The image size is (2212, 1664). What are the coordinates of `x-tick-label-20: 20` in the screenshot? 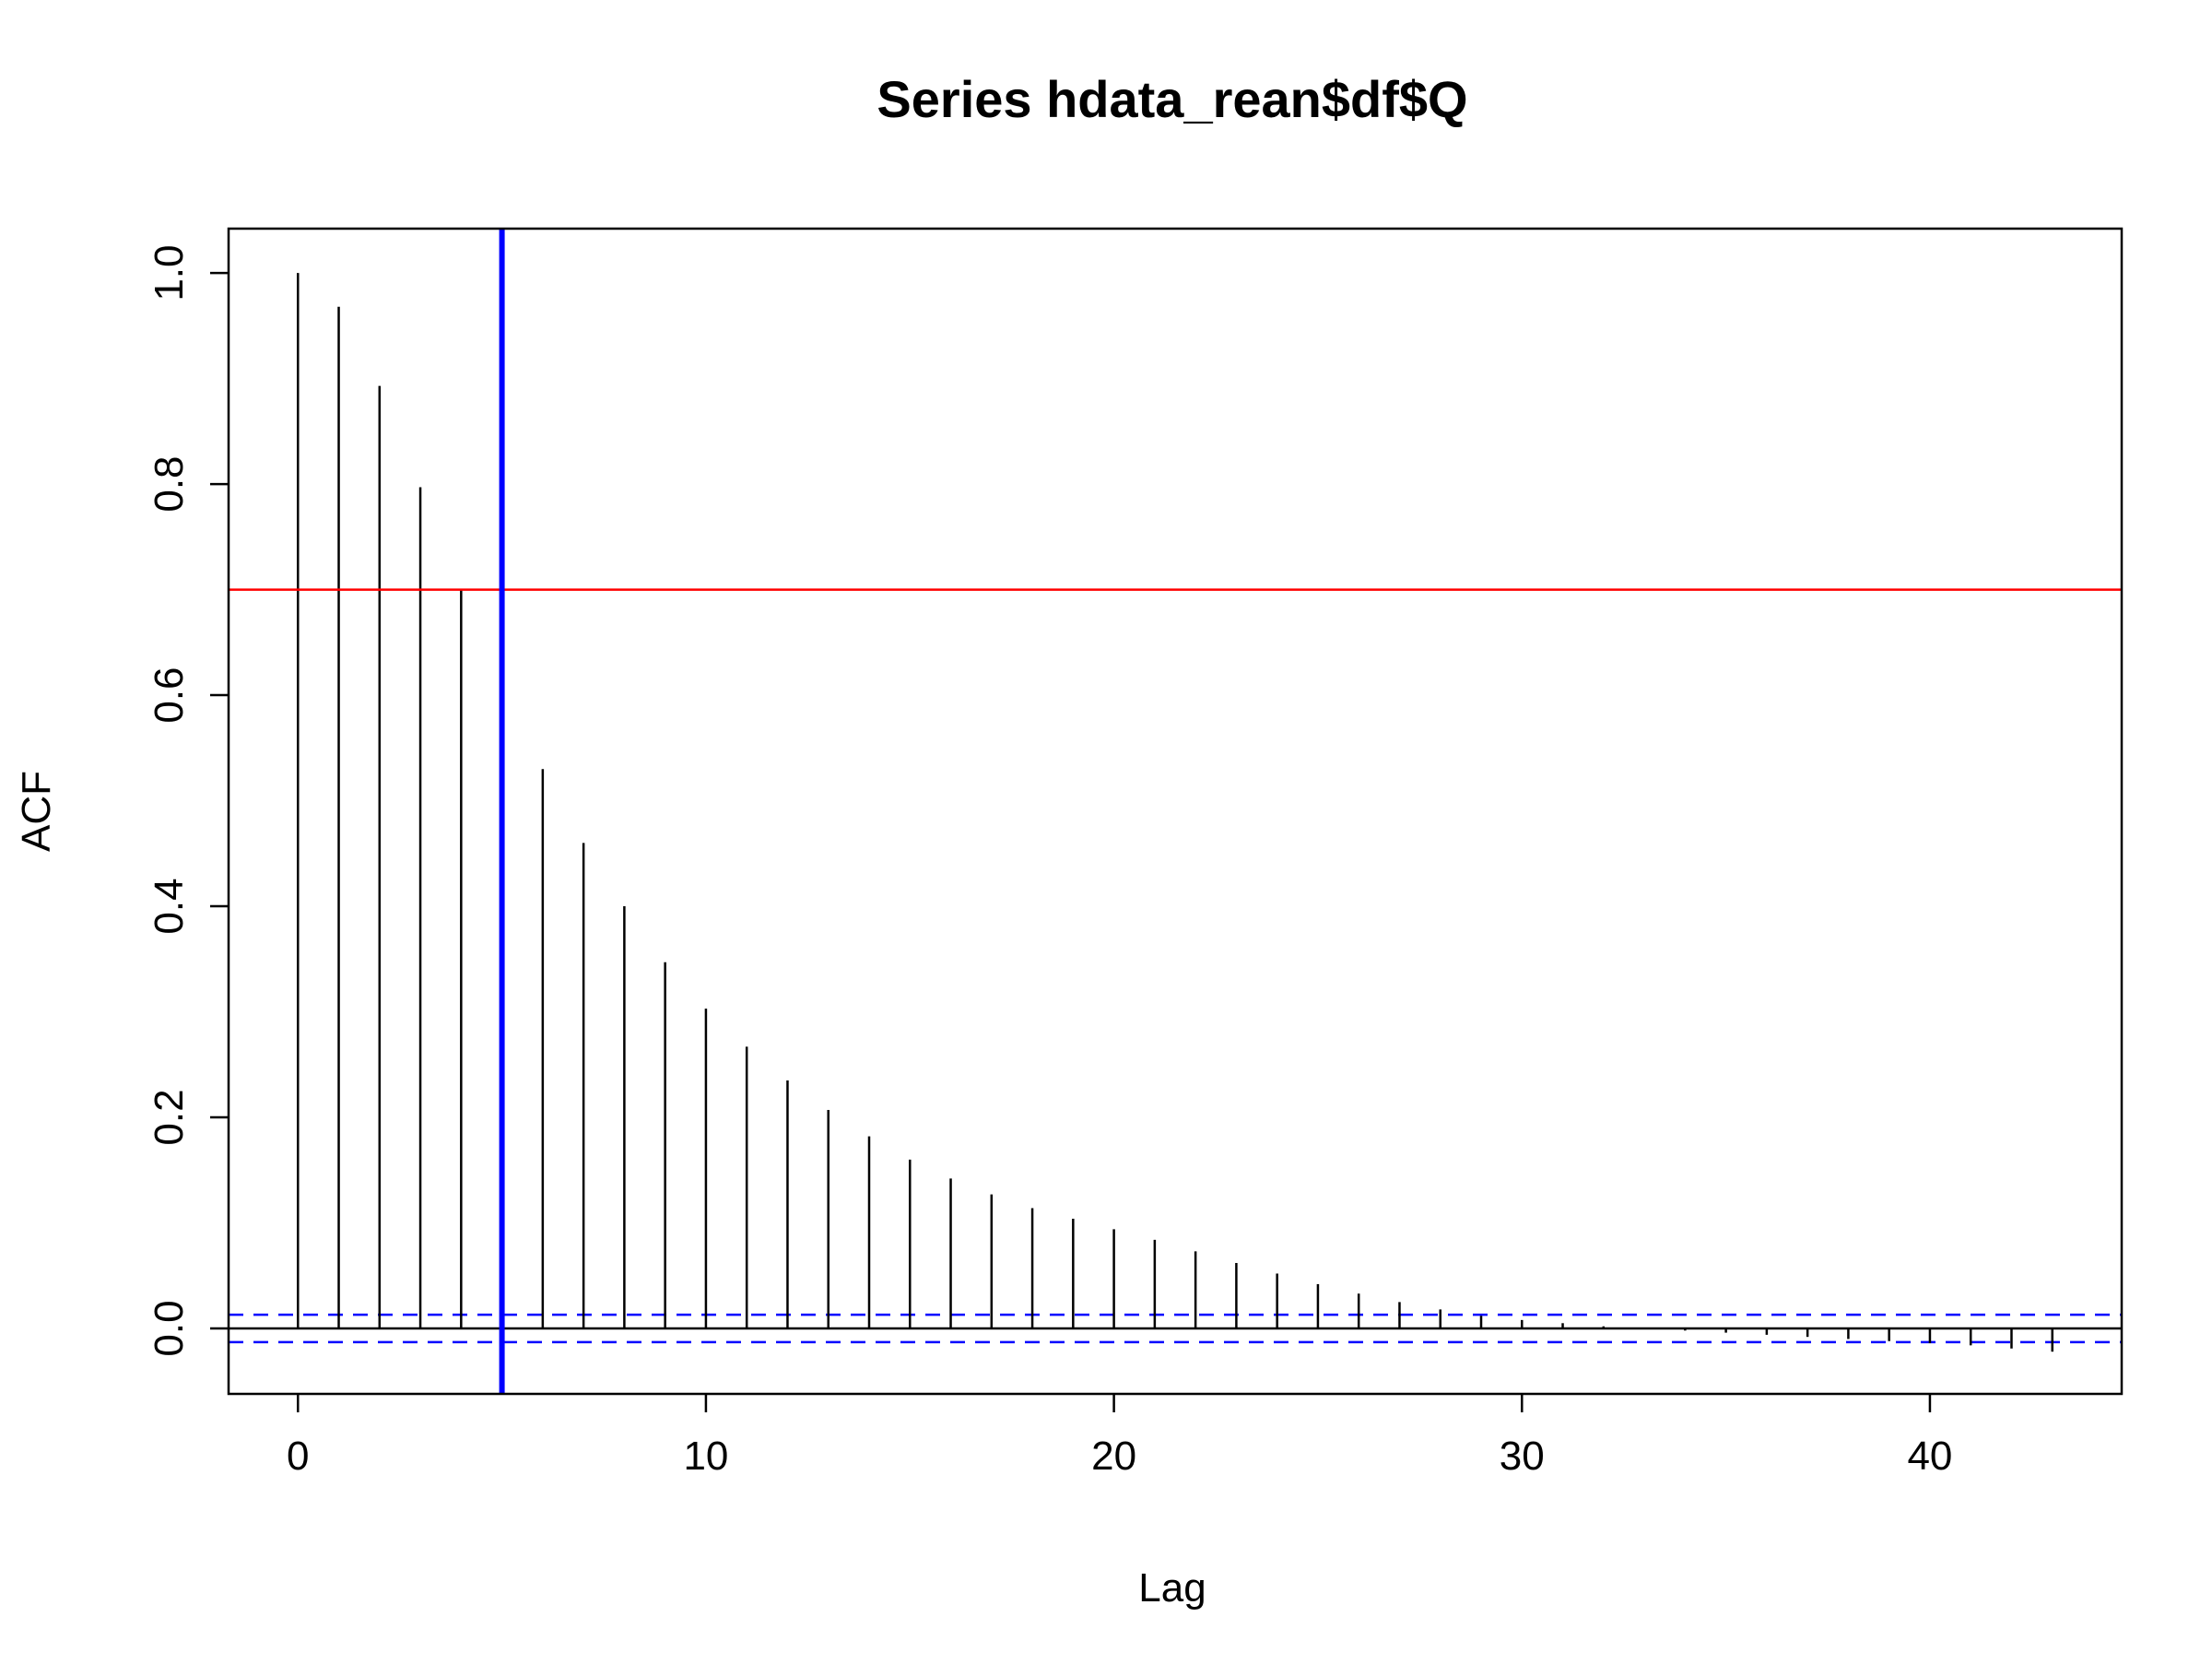 It's located at (1113, 1456).